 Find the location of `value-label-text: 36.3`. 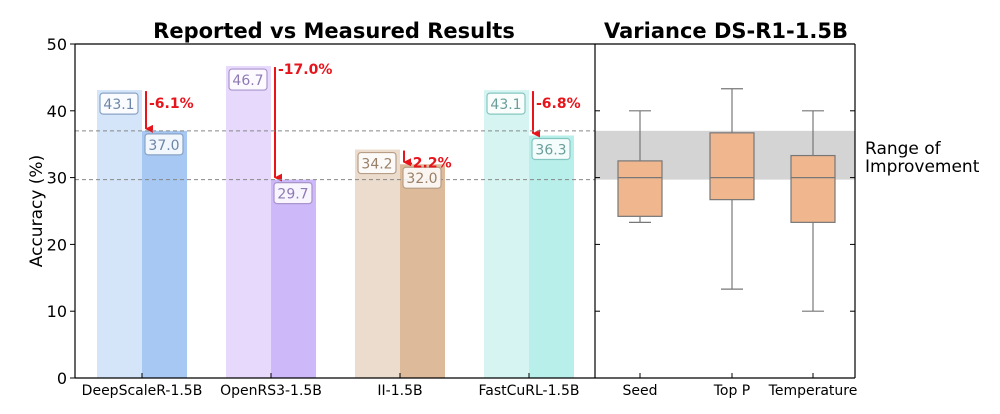

value-label-text: 36.3 is located at coordinates (550, 151).